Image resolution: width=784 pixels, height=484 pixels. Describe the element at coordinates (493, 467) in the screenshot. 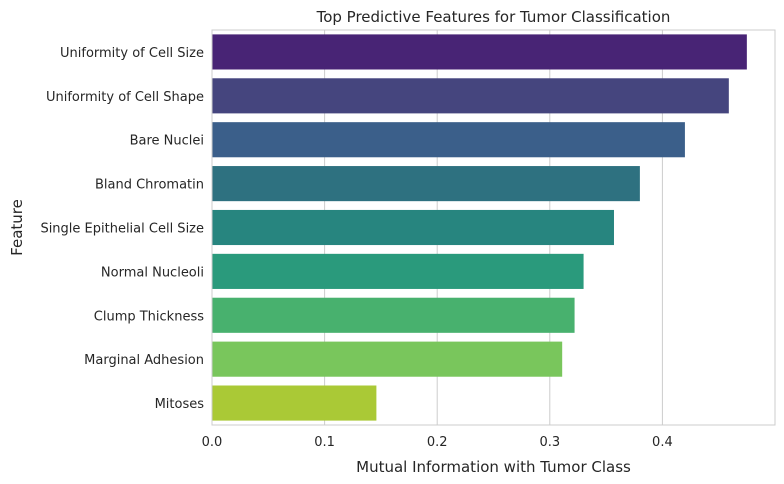

I see `x-axis-title: Mutual Information with Tumor Class` at that location.